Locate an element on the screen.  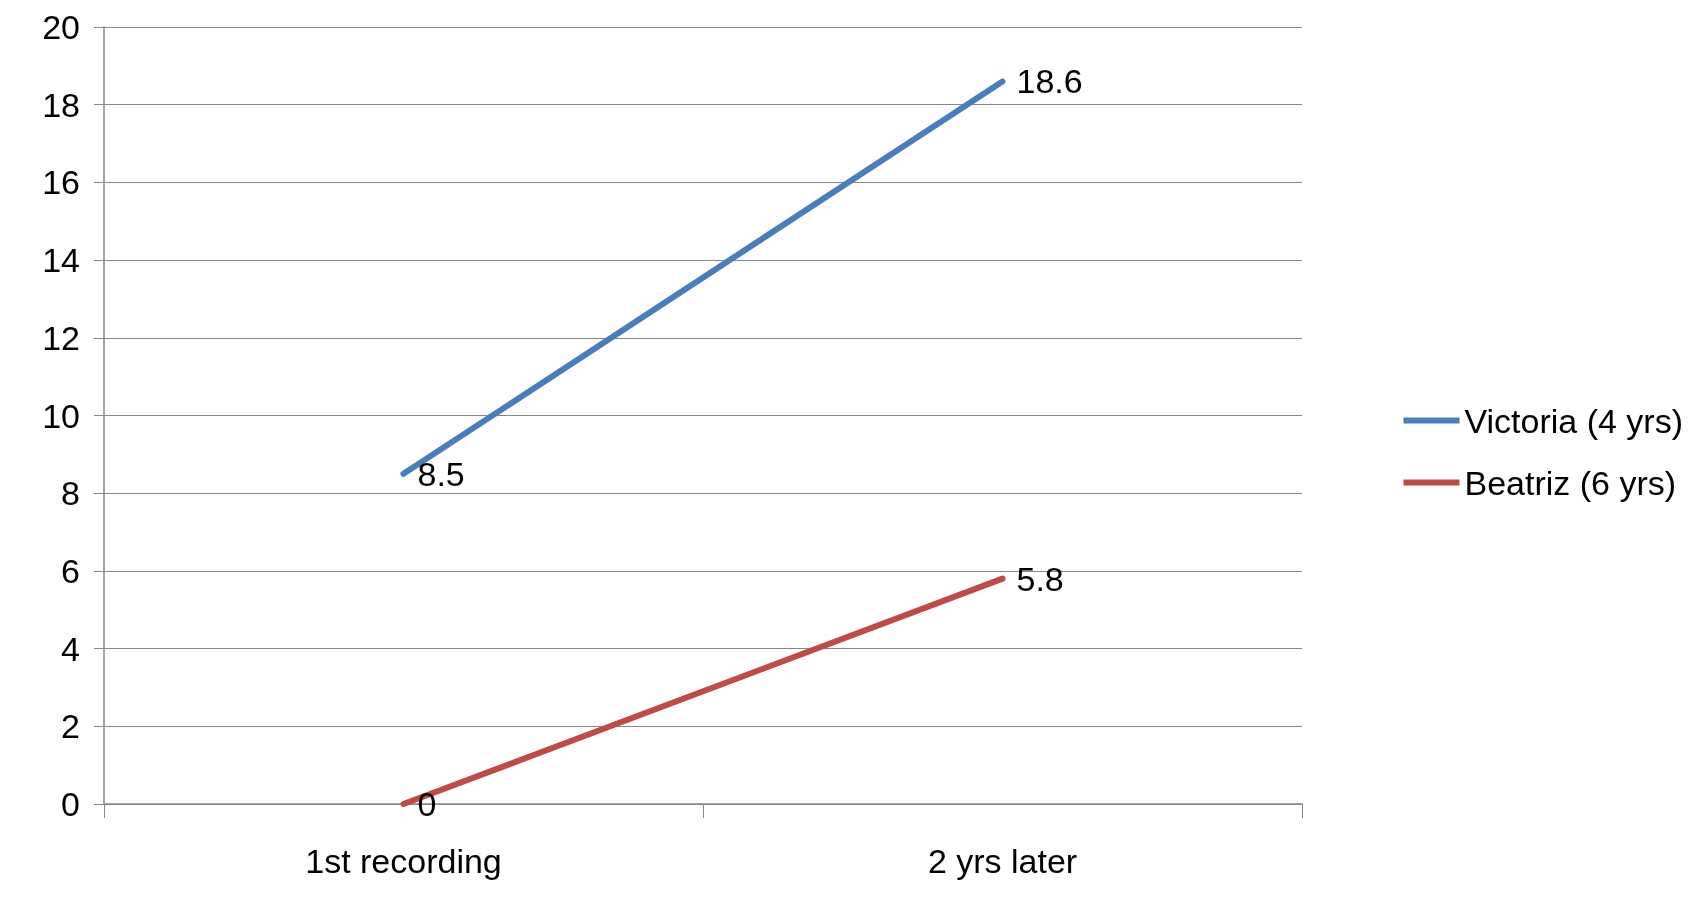
y-tick-label: 20 is located at coordinates (61, 27).